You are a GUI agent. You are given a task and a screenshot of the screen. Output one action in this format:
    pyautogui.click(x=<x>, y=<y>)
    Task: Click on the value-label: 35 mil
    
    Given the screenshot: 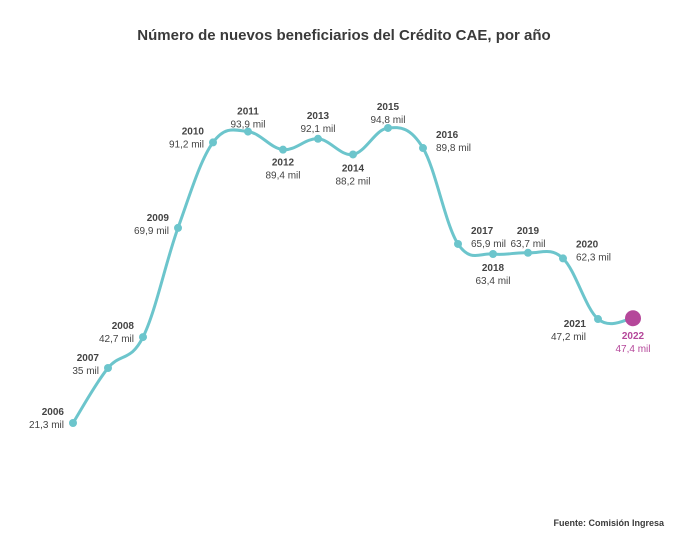 What is the action you would take?
    pyautogui.click(x=85, y=371)
    